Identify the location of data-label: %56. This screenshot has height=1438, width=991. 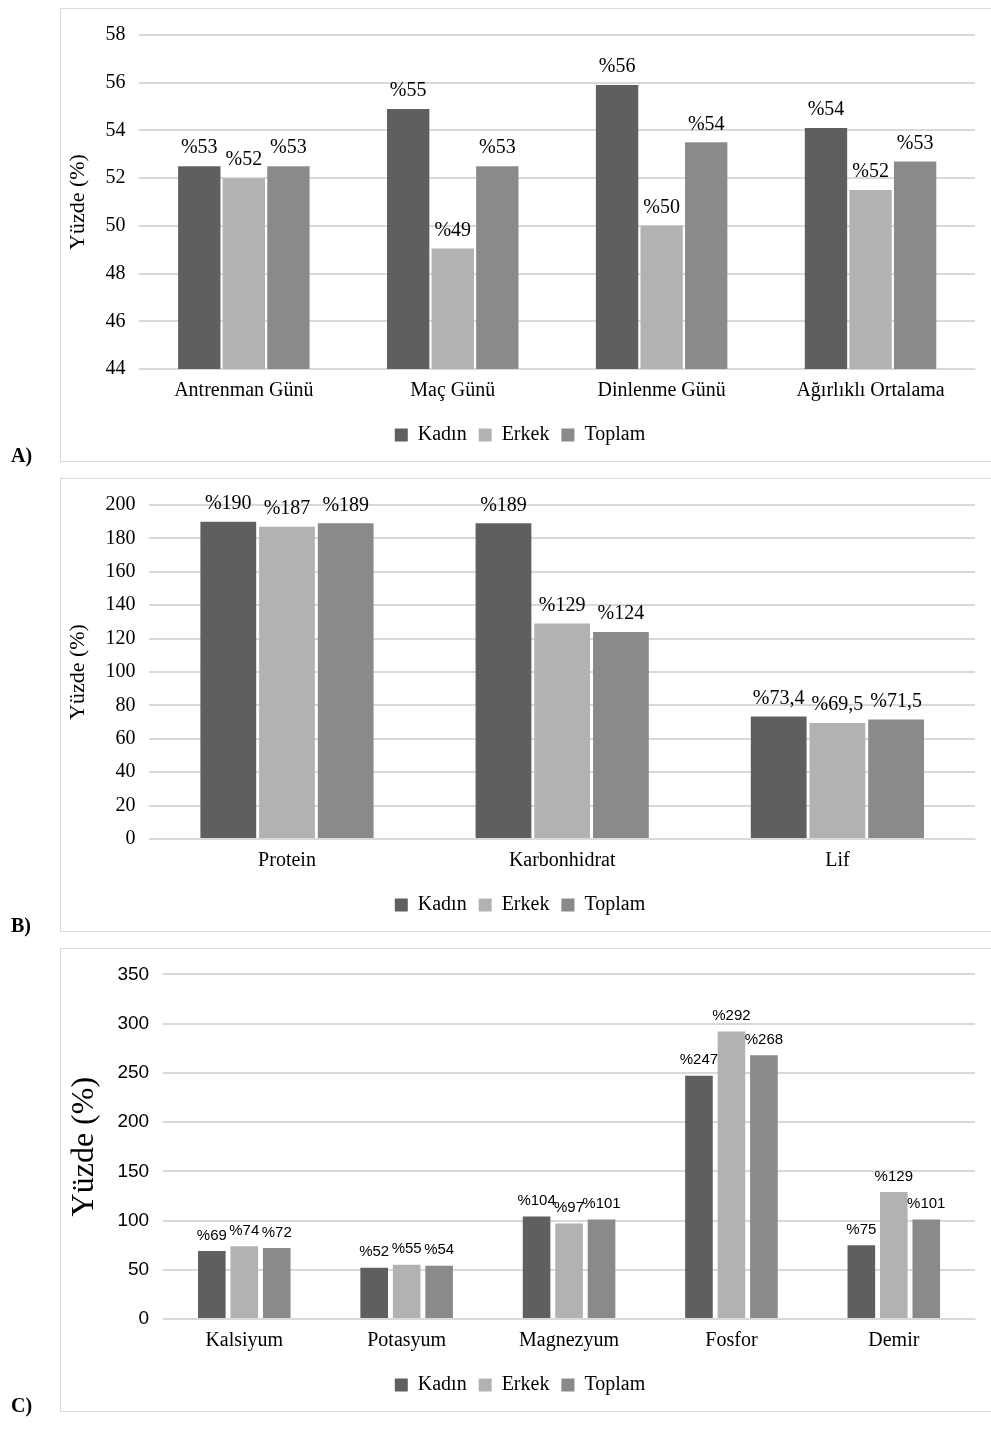
(617, 65).